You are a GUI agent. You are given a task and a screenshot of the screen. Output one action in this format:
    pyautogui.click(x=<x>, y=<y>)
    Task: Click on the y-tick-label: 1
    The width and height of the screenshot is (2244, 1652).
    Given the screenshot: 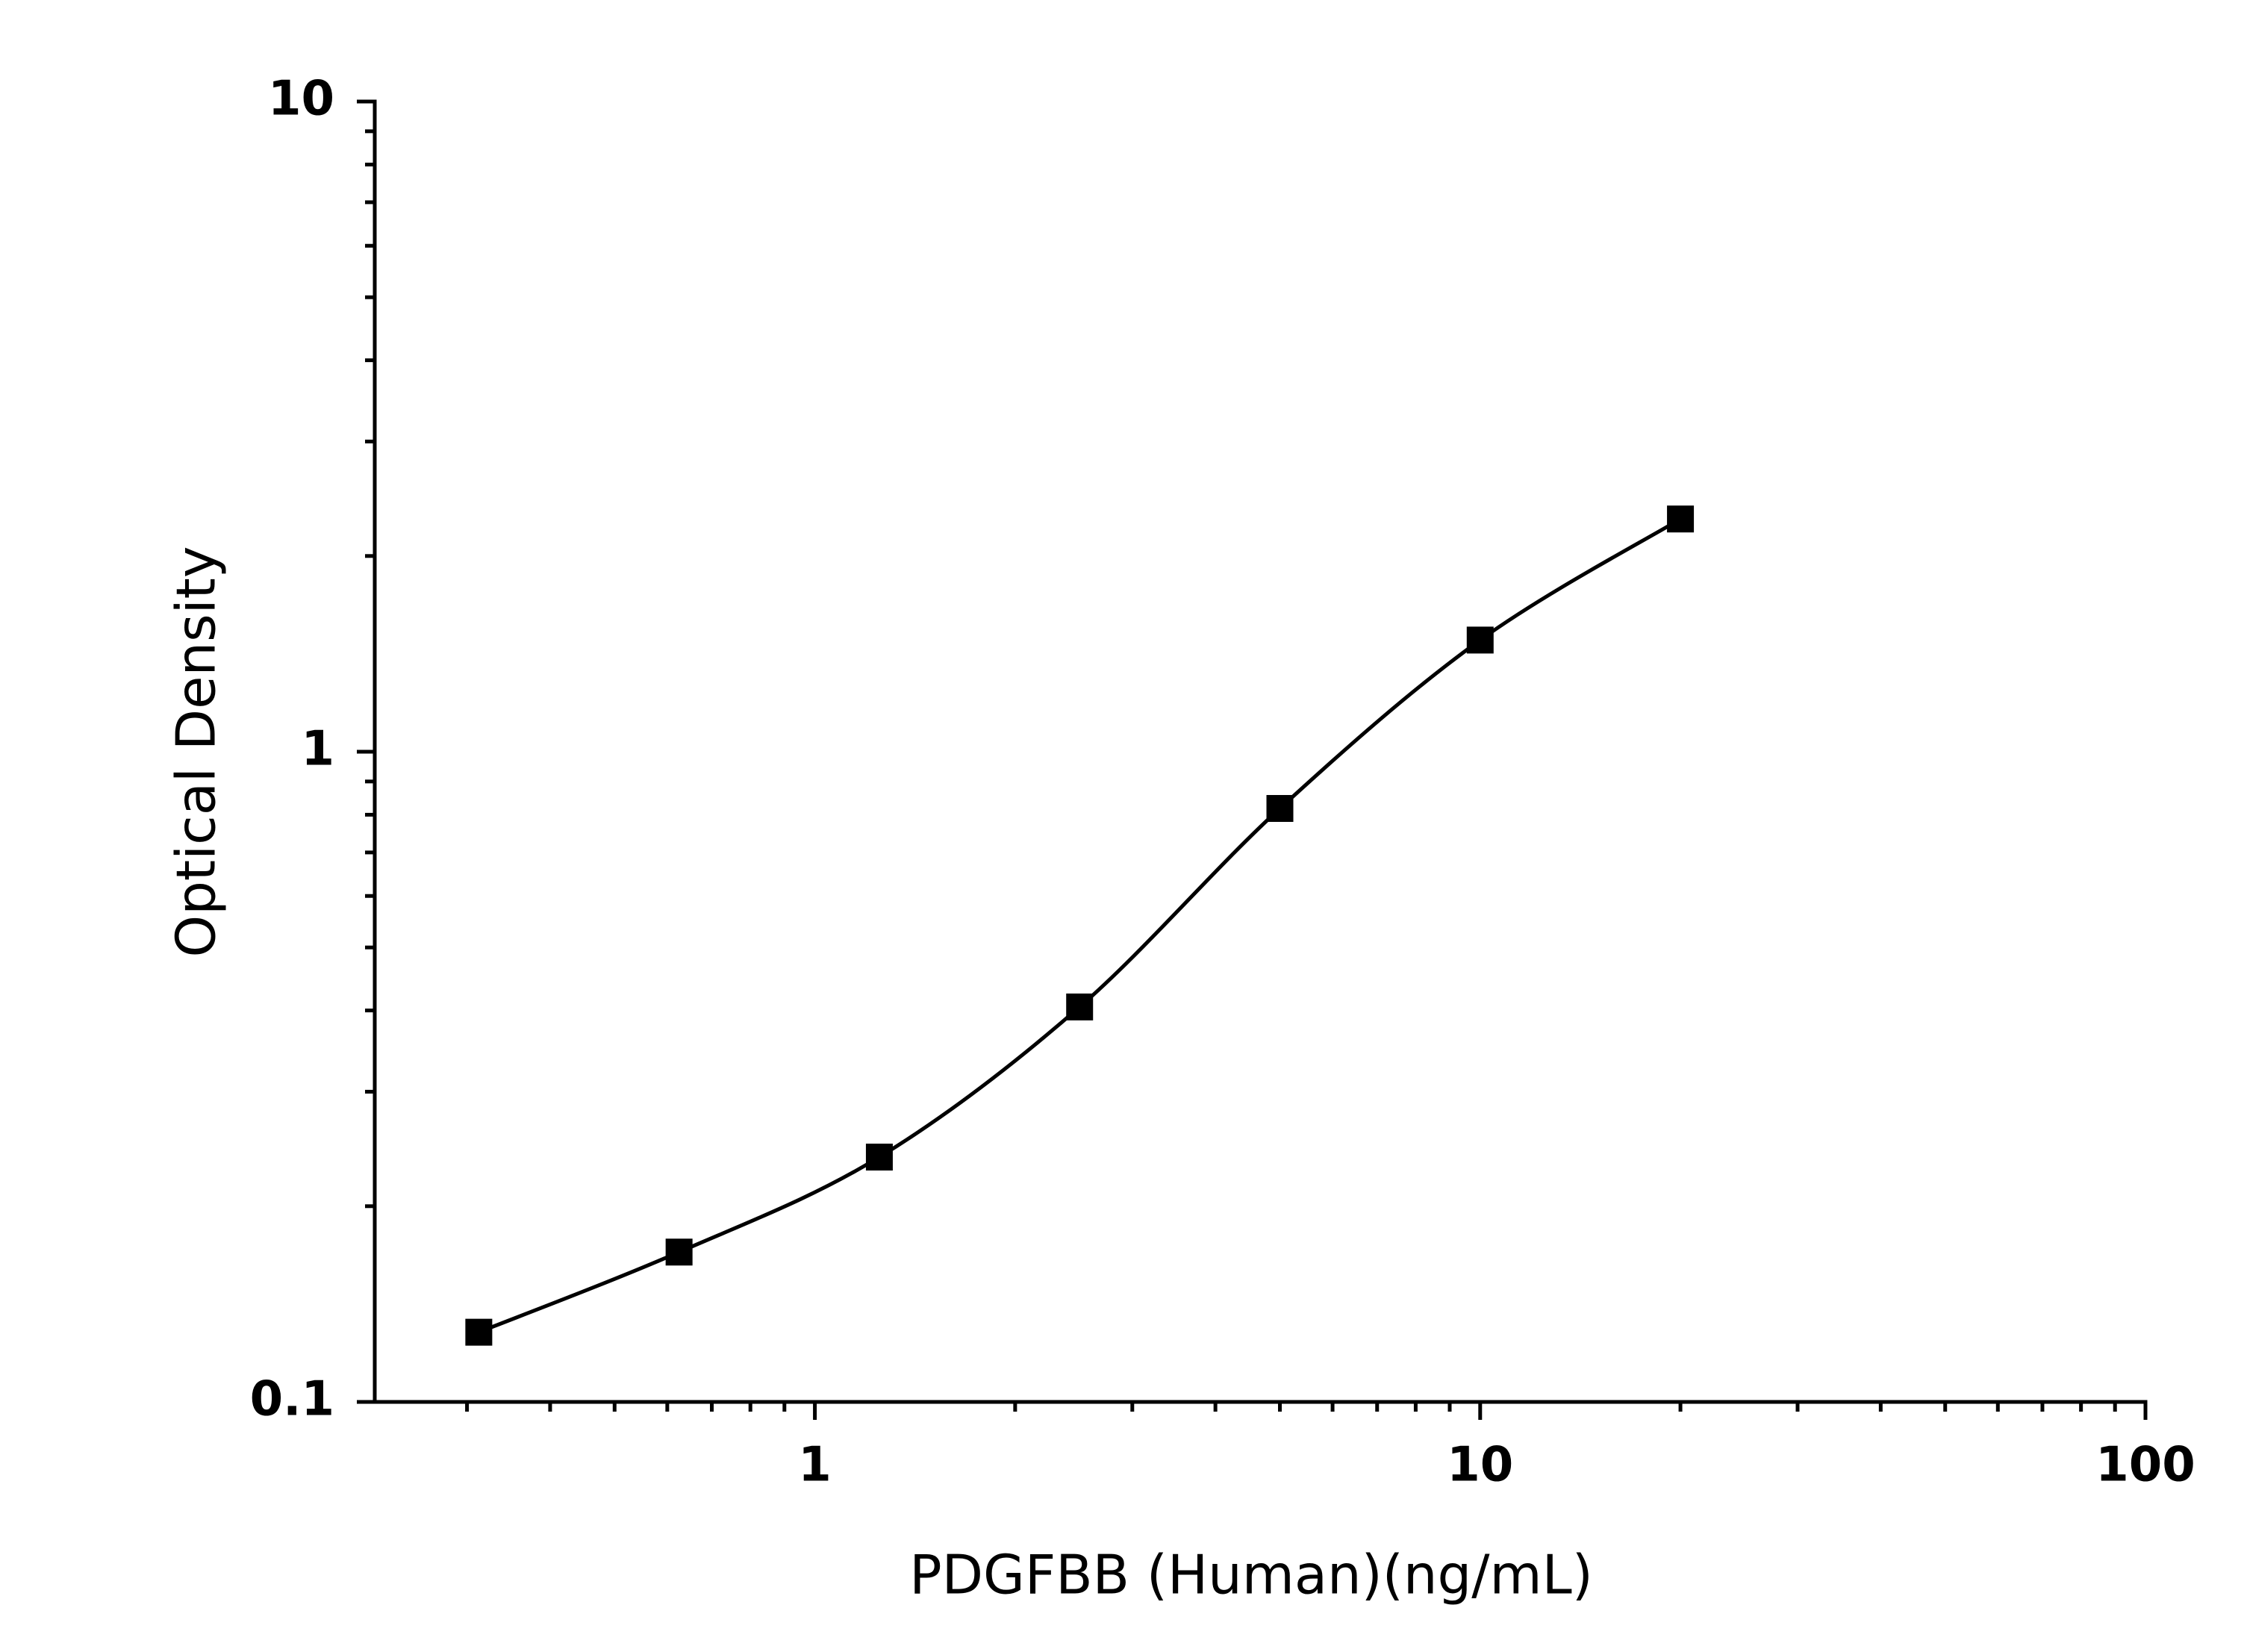 What is the action you would take?
    pyautogui.click(x=317, y=750)
    